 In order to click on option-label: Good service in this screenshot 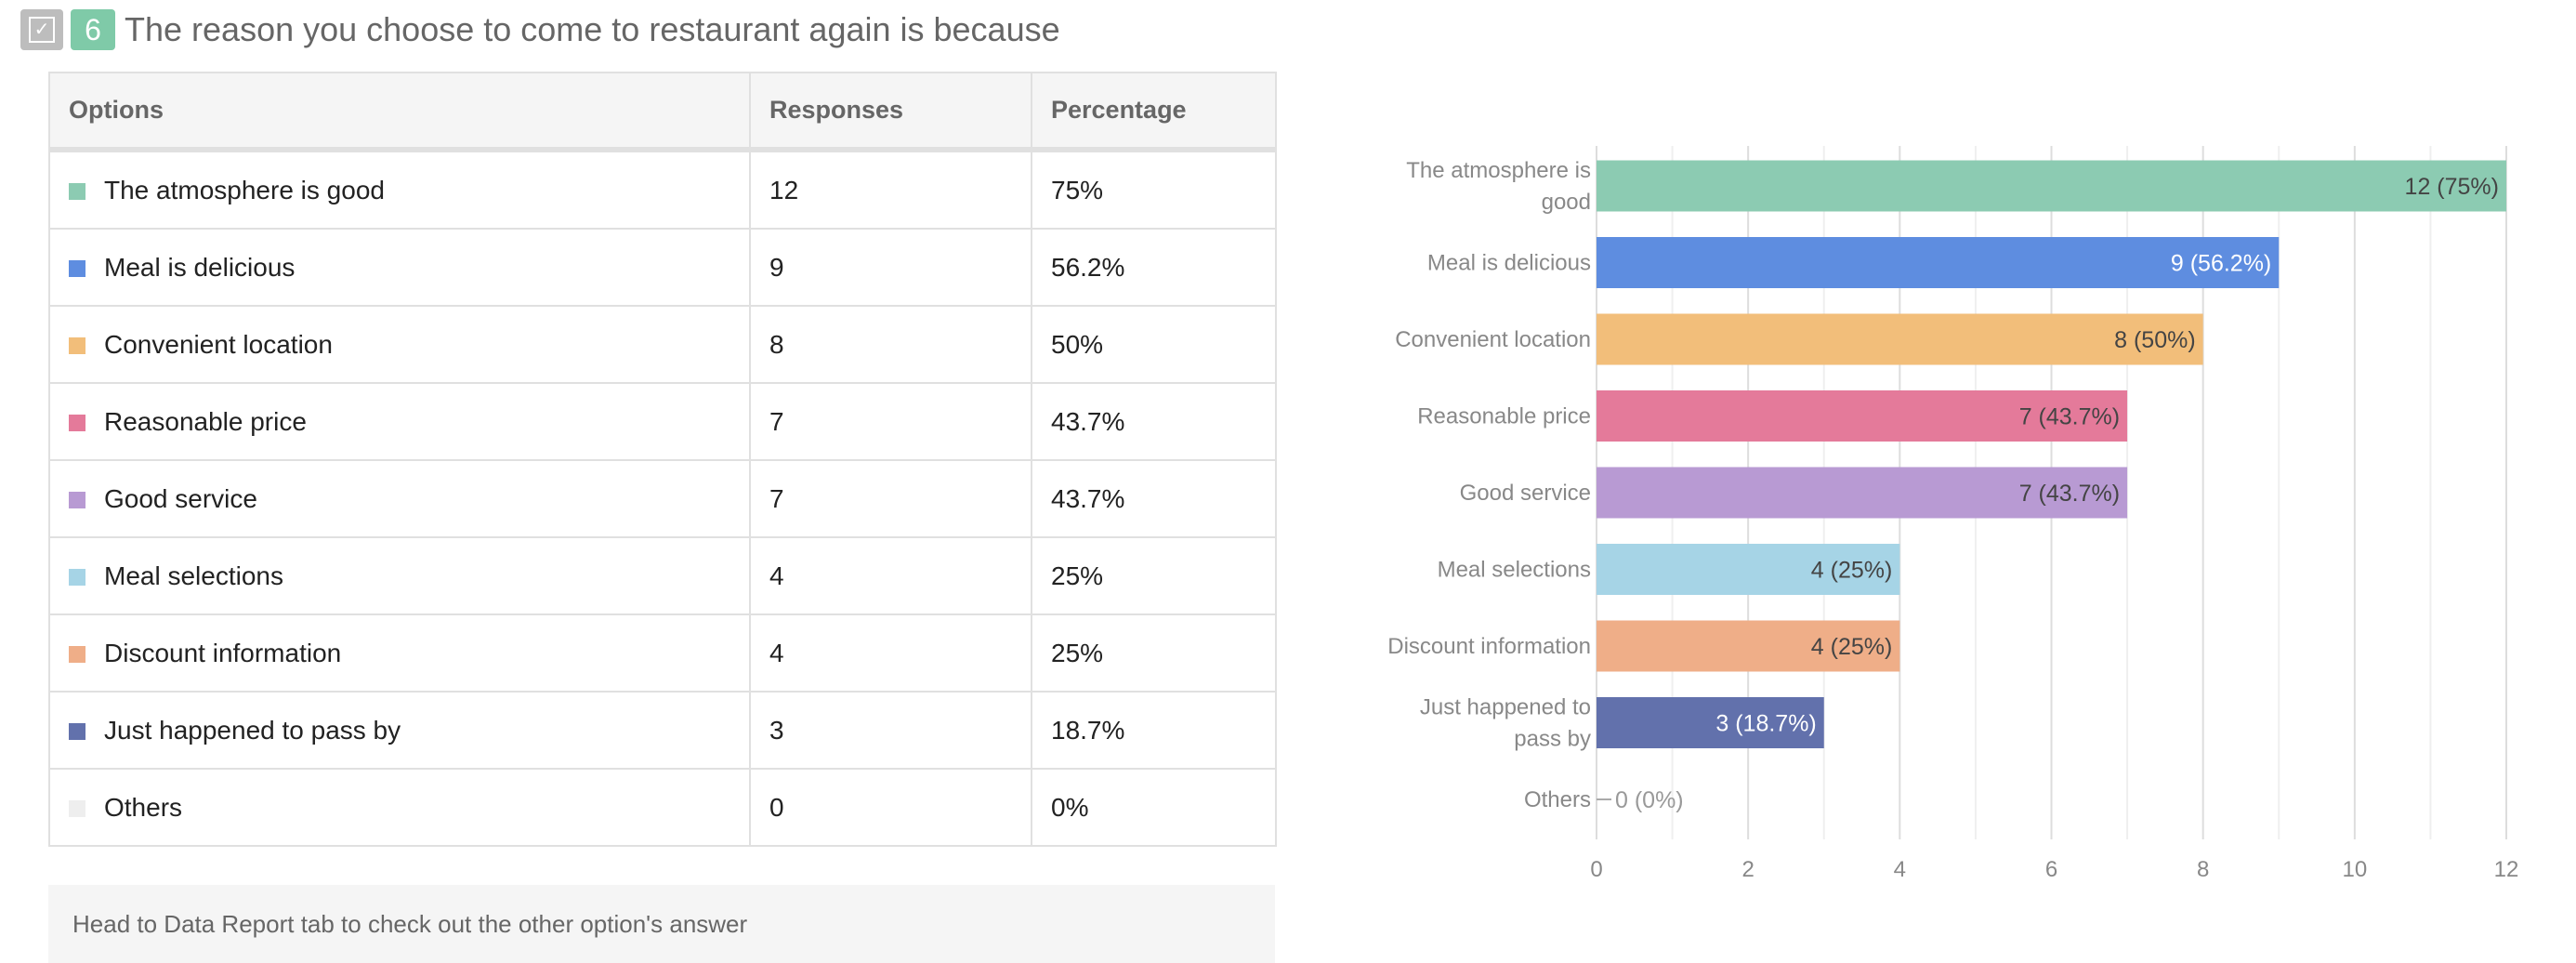, I will do `click(180, 498)`.